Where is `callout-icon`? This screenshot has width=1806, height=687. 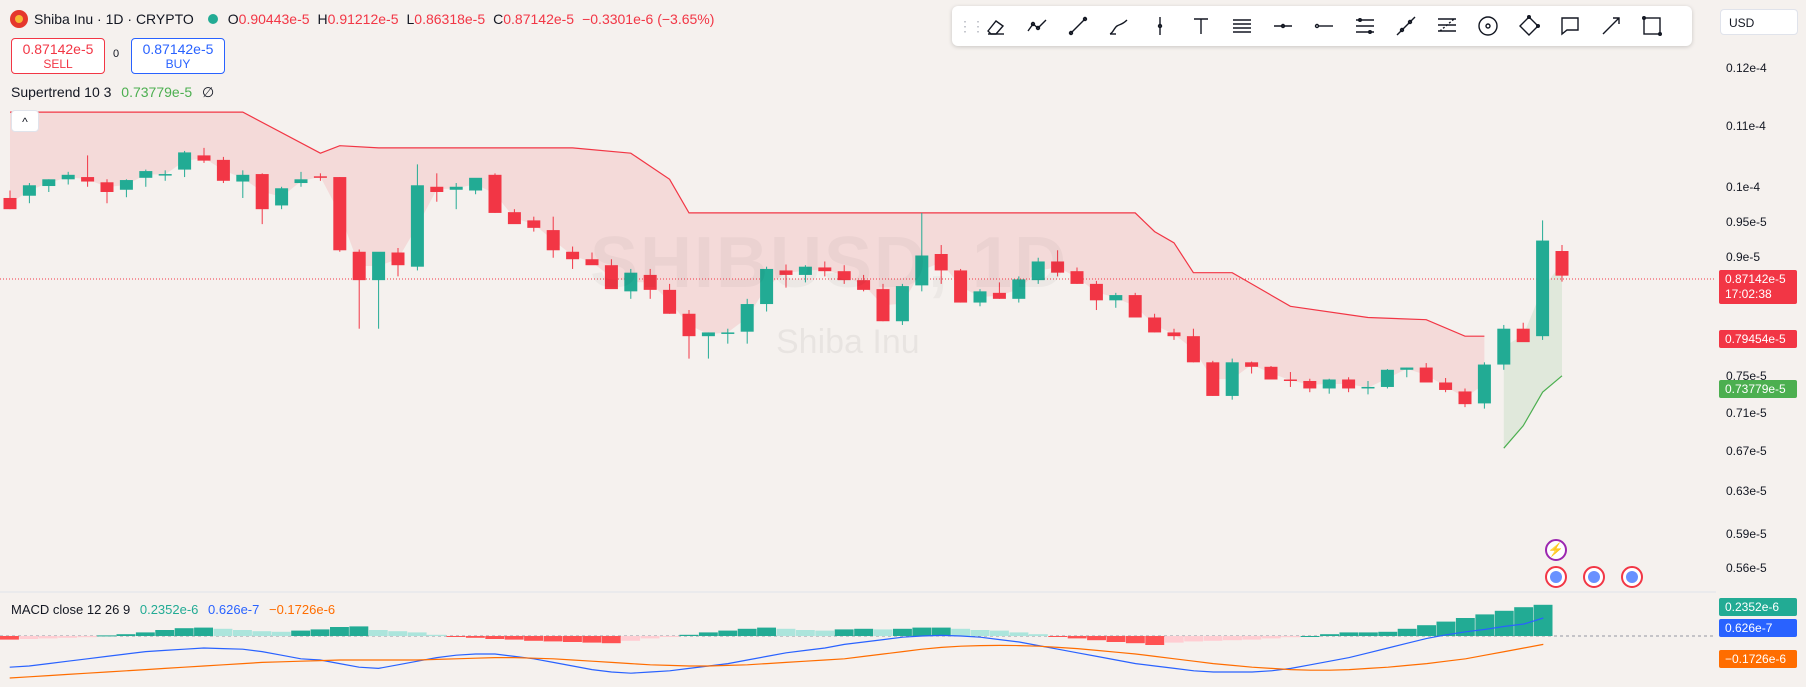
callout-icon is located at coordinates (1570, 26).